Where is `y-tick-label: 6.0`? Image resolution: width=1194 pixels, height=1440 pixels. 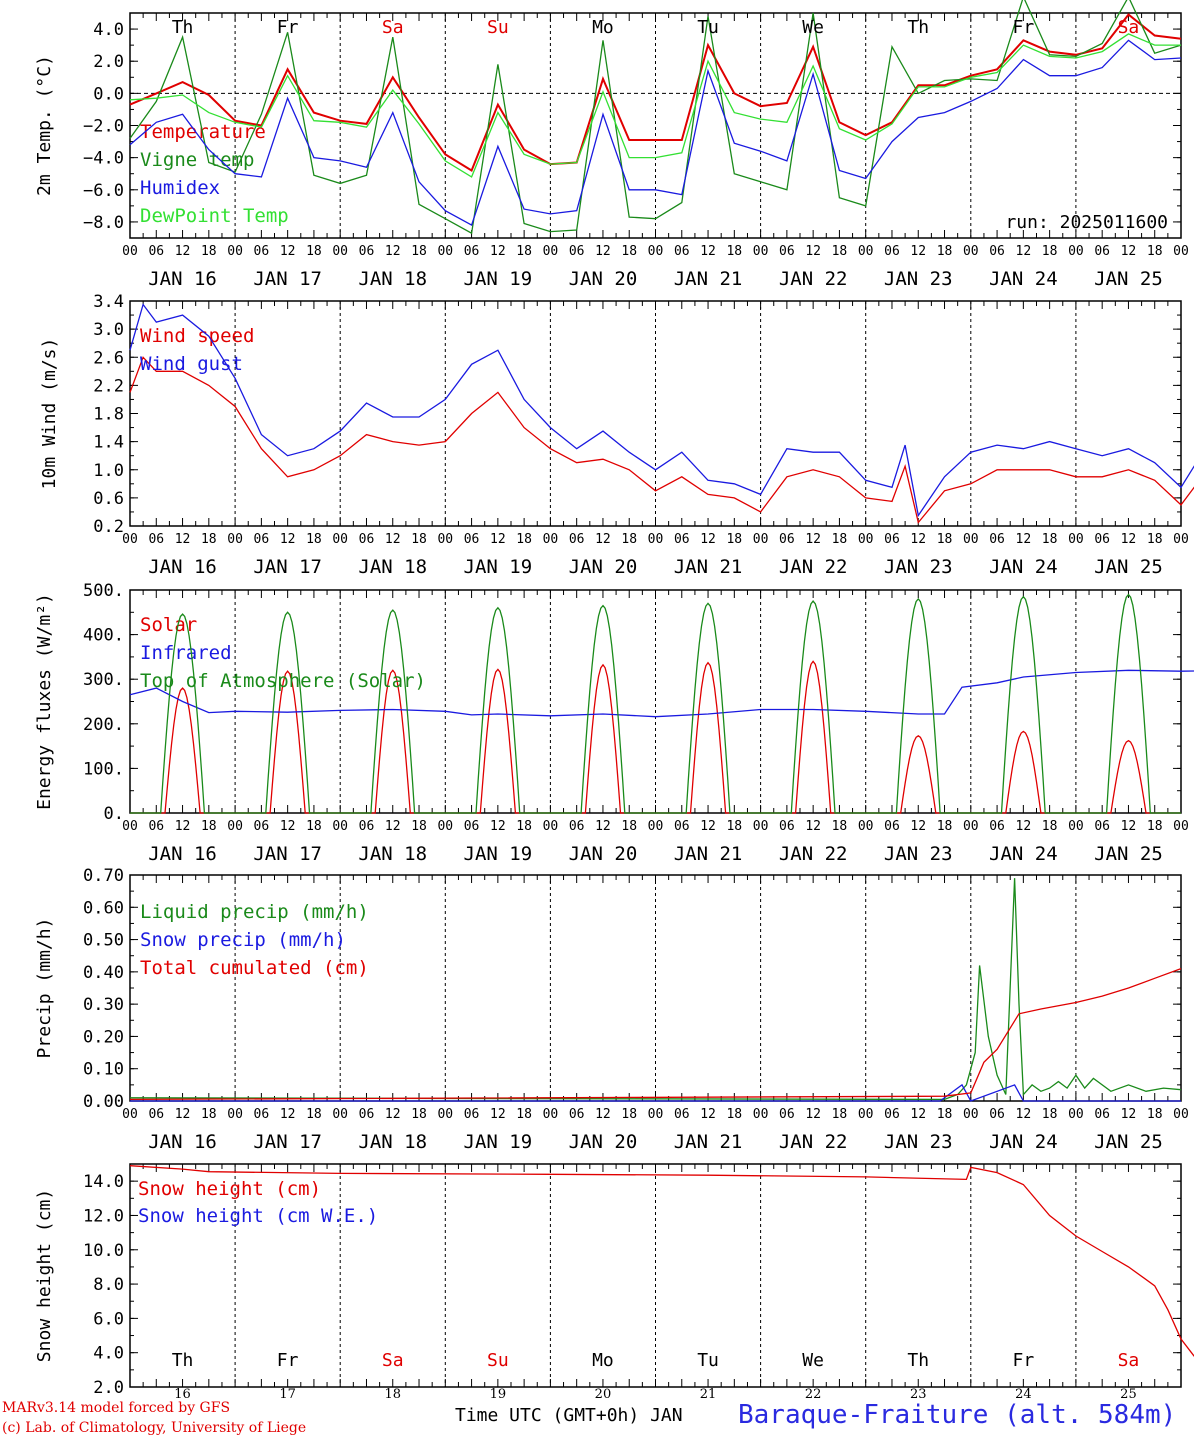
y-tick-label: 6.0 is located at coordinates (108, 1319).